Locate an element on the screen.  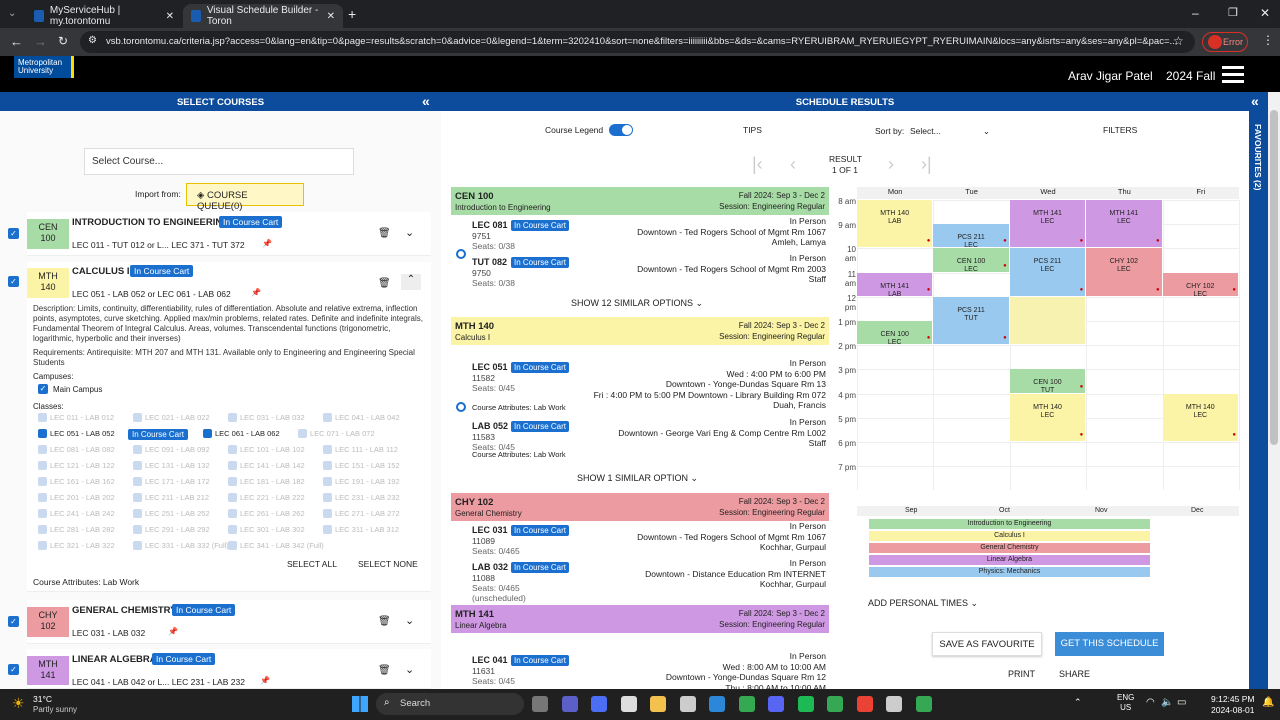
sort-select: Select... ⌄ is located at coordinates (950, 131).